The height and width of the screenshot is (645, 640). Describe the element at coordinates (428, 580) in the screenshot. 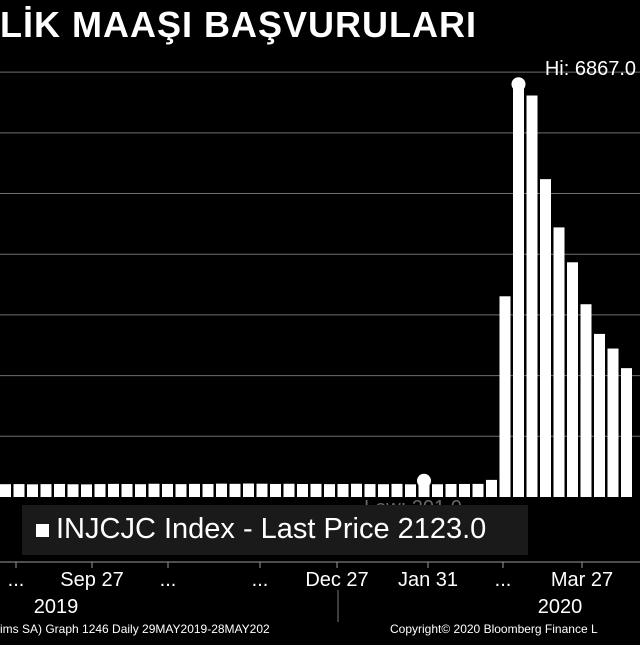

I see `x-tick-label: Jan 31` at that location.